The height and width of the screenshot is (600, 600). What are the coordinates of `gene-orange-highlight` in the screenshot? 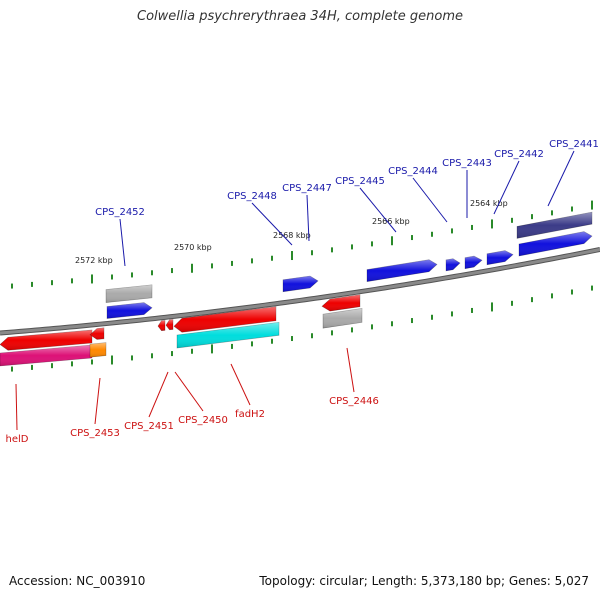 It's located at (98, 350).